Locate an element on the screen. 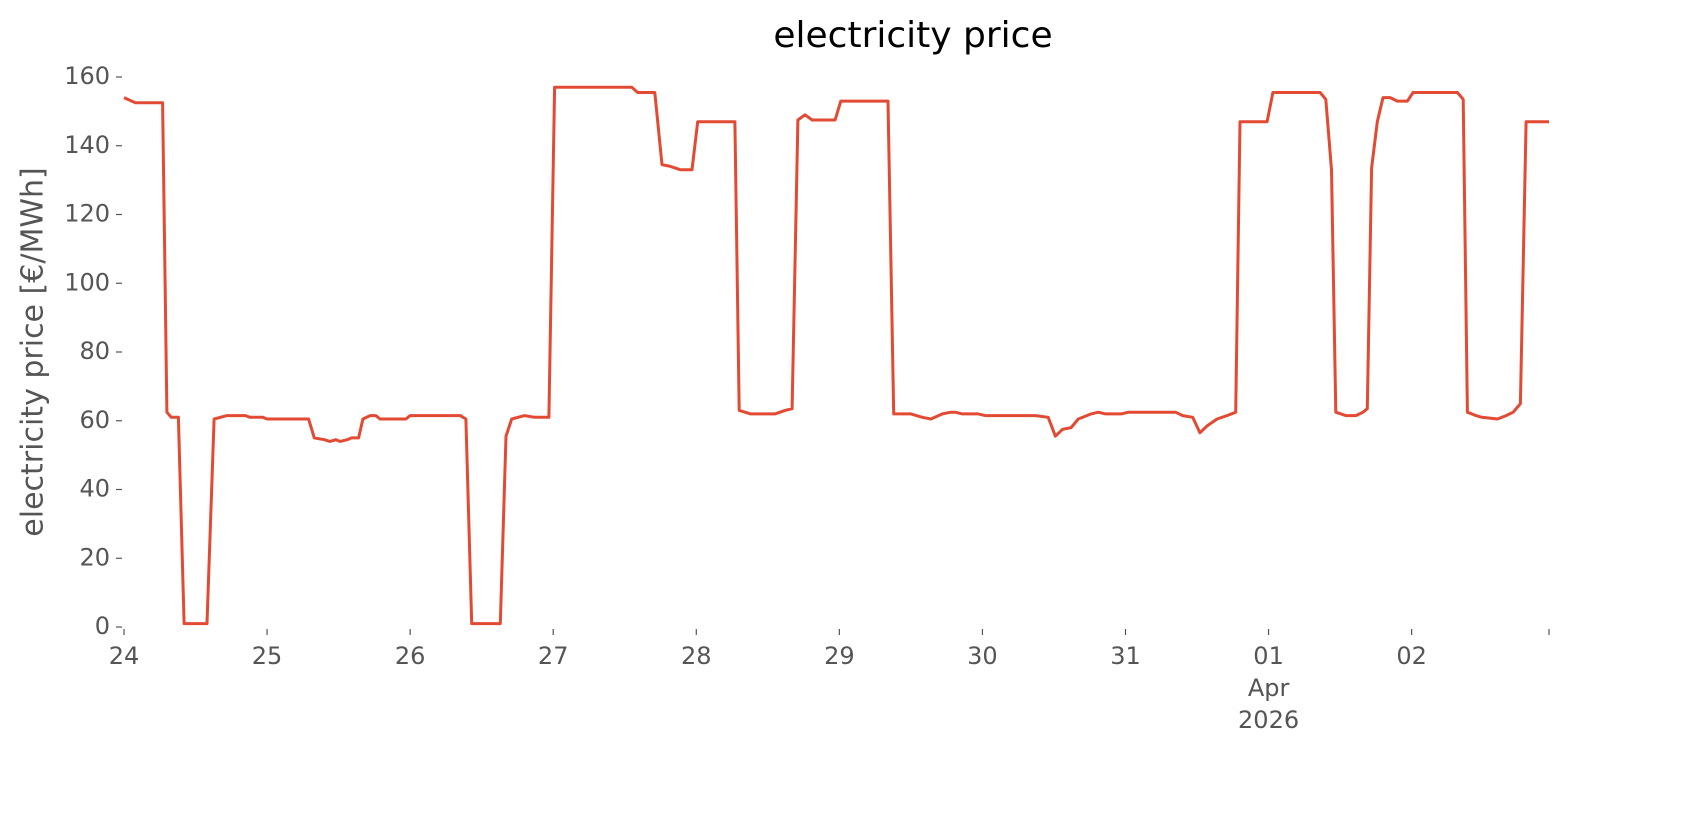 This screenshot has width=1706, height=815. y-axis-label: electricity price [€/MWh] is located at coordinates (33, 351).